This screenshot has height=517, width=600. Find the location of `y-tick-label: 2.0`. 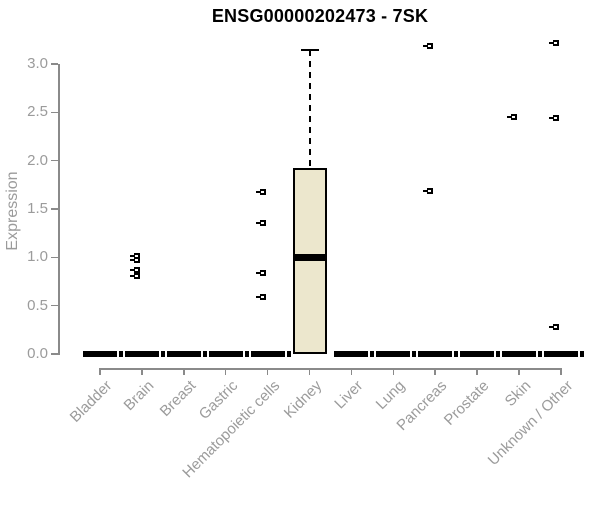

y-tick-label: 2.0 is located at coordinates (37, 160).